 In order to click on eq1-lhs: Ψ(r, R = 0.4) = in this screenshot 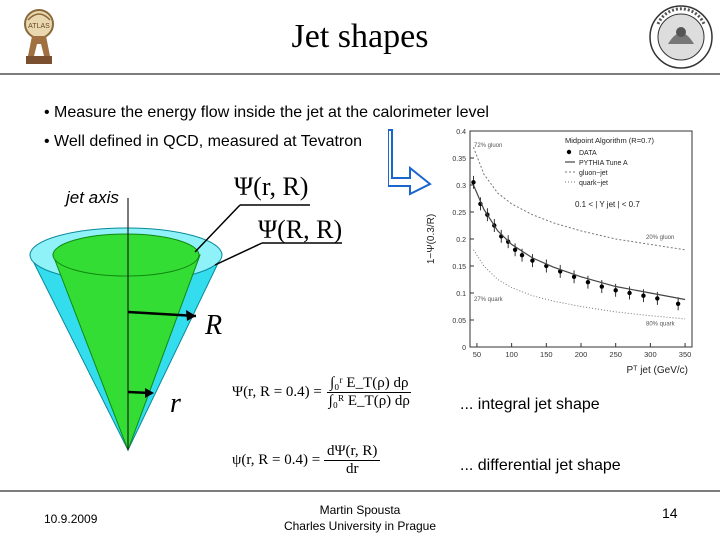, I will do `click(277, 391)`.